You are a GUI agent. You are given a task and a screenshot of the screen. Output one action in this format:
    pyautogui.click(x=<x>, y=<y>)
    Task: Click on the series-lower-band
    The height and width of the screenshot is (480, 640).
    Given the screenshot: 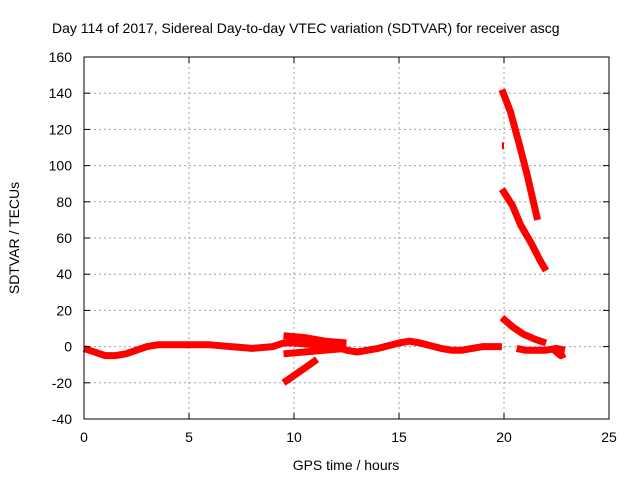 What is the action you would take?
    pyautogui.click(x=315, y=351)
    